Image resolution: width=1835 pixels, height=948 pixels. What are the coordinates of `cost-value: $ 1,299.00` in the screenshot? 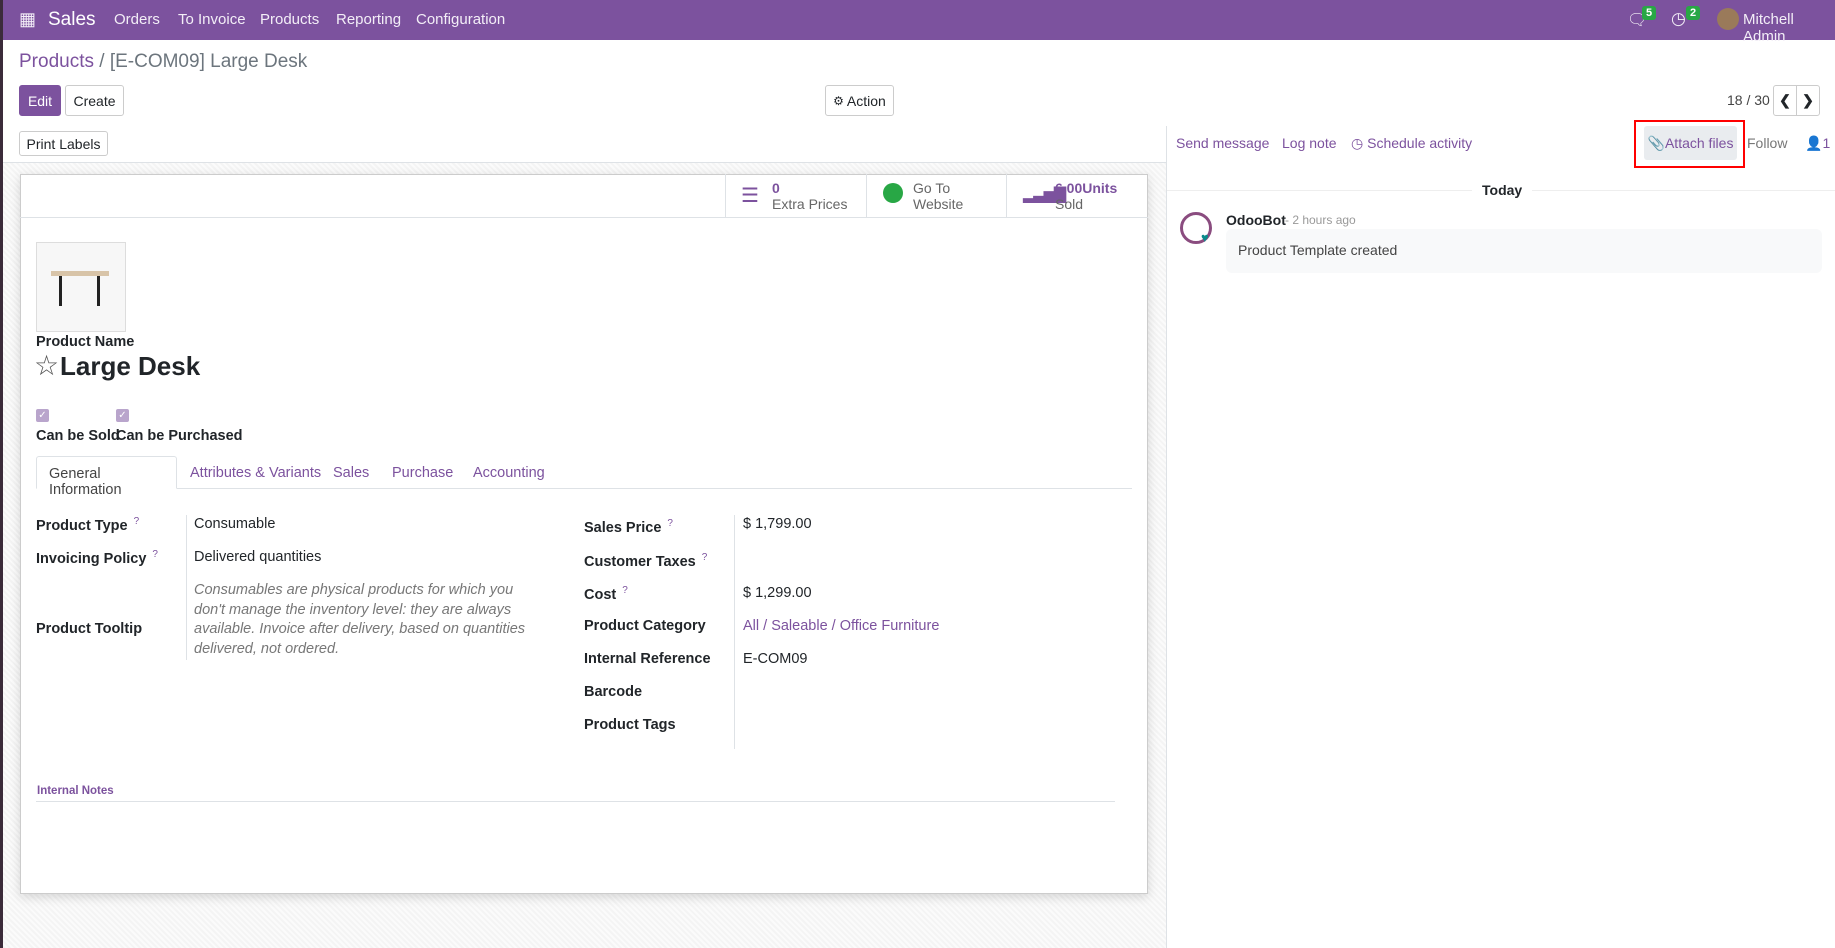 It's located at (777, 593).